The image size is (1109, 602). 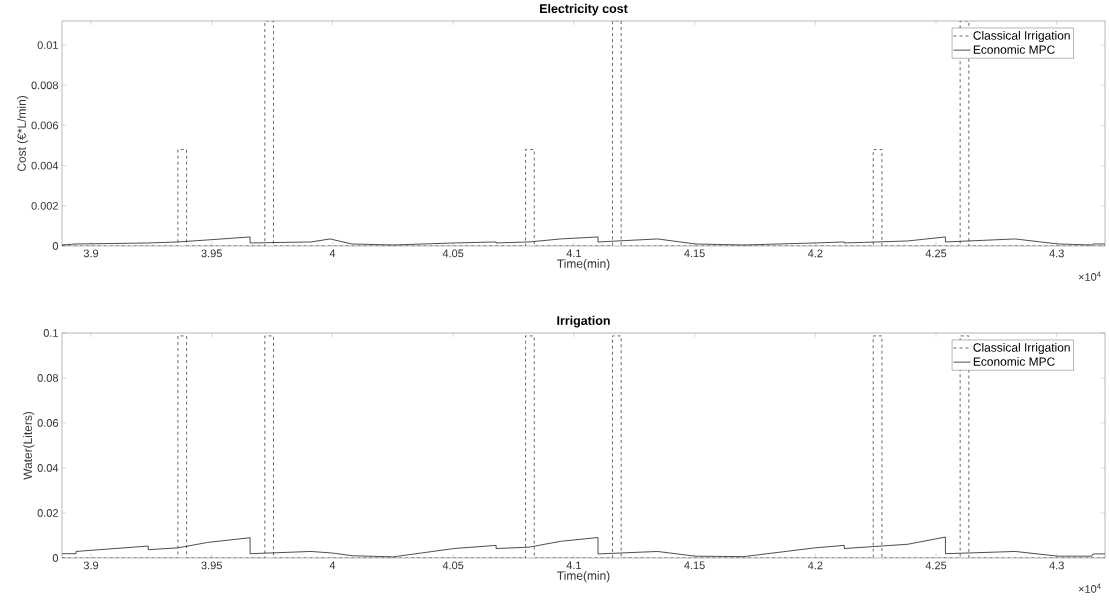 I want to click on y-tick-label: 0.04, so click(x=48, y=468).